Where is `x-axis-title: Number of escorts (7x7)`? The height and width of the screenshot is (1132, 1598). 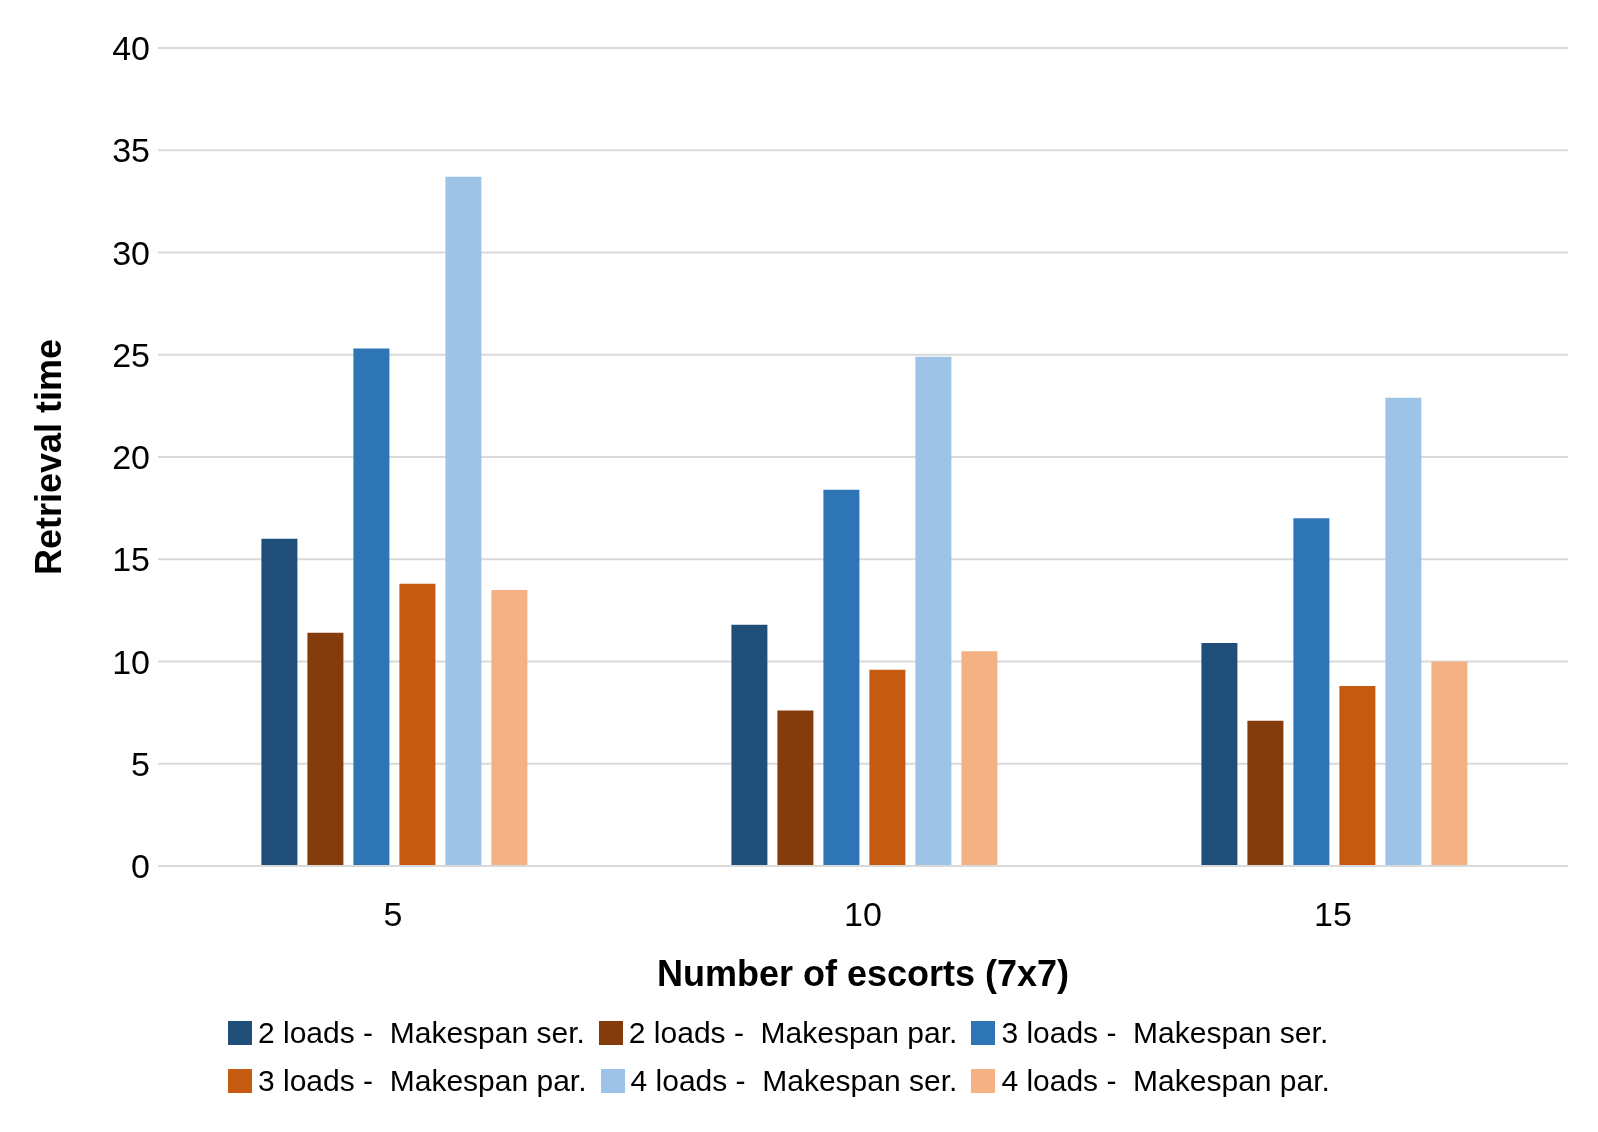
x-axis-title: Number of escorts (7x7) is located at coordinates (863, 973).